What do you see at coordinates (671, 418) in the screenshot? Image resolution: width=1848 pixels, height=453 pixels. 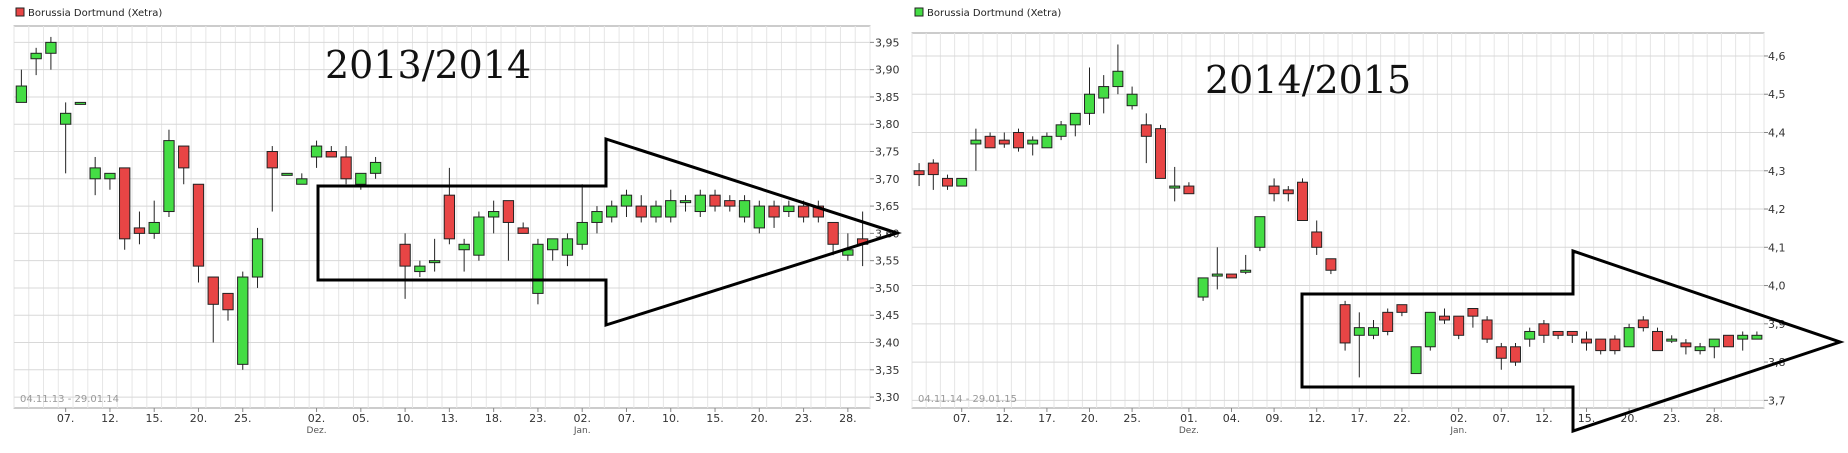 I see `x-tick-label: 10.` at bounding box center [671, 418].